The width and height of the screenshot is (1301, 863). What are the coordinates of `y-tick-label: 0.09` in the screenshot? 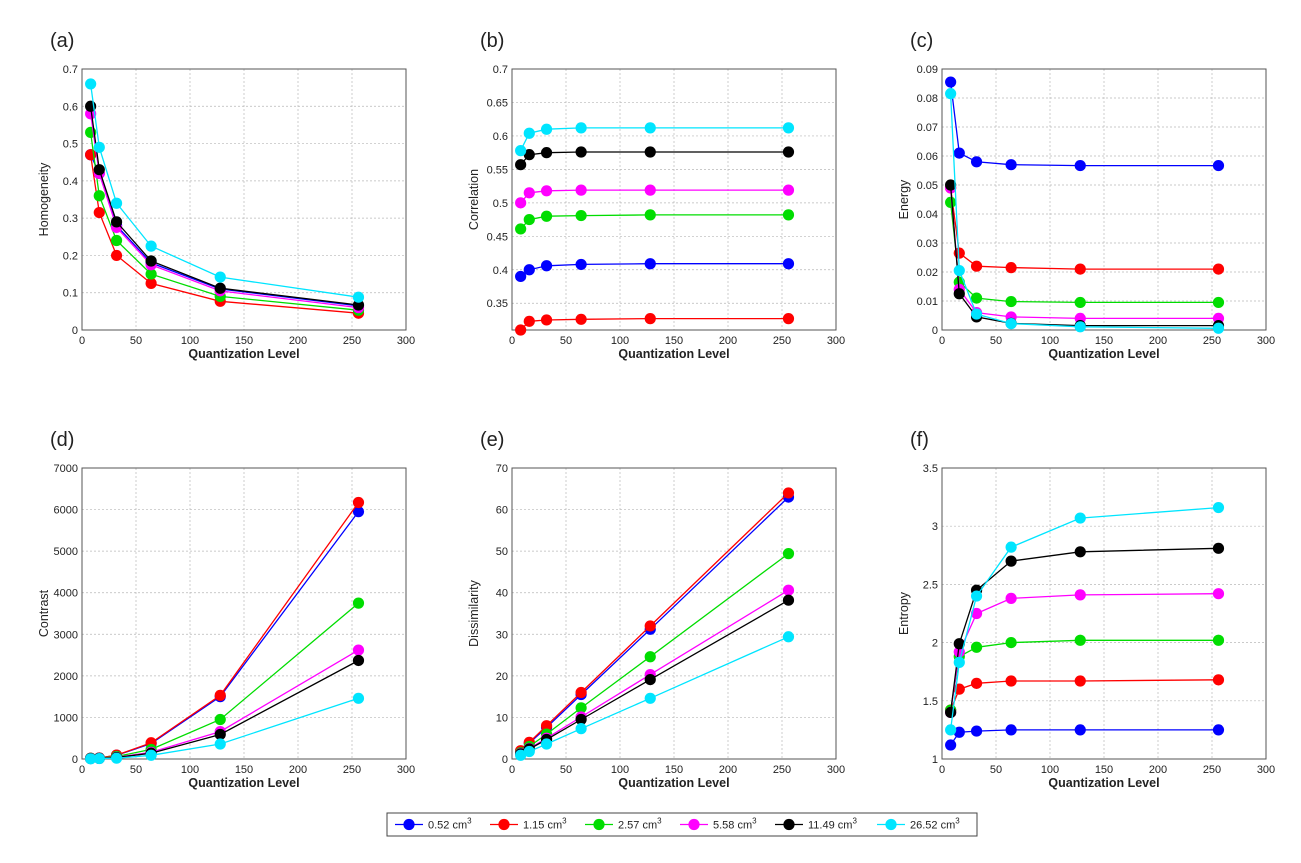 It's located at (927, 70).